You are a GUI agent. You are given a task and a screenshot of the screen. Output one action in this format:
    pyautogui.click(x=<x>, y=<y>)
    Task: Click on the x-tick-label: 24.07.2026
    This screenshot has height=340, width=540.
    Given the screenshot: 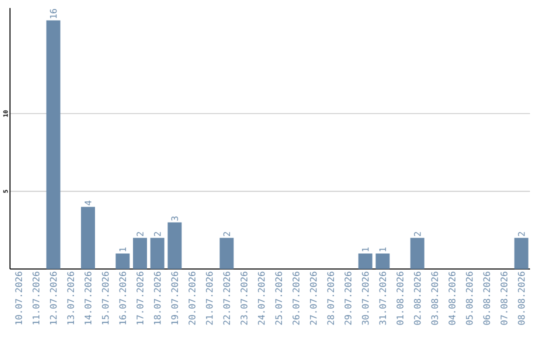 What is the action you would take?
    pyautogui.click(x=261, y=298)
    